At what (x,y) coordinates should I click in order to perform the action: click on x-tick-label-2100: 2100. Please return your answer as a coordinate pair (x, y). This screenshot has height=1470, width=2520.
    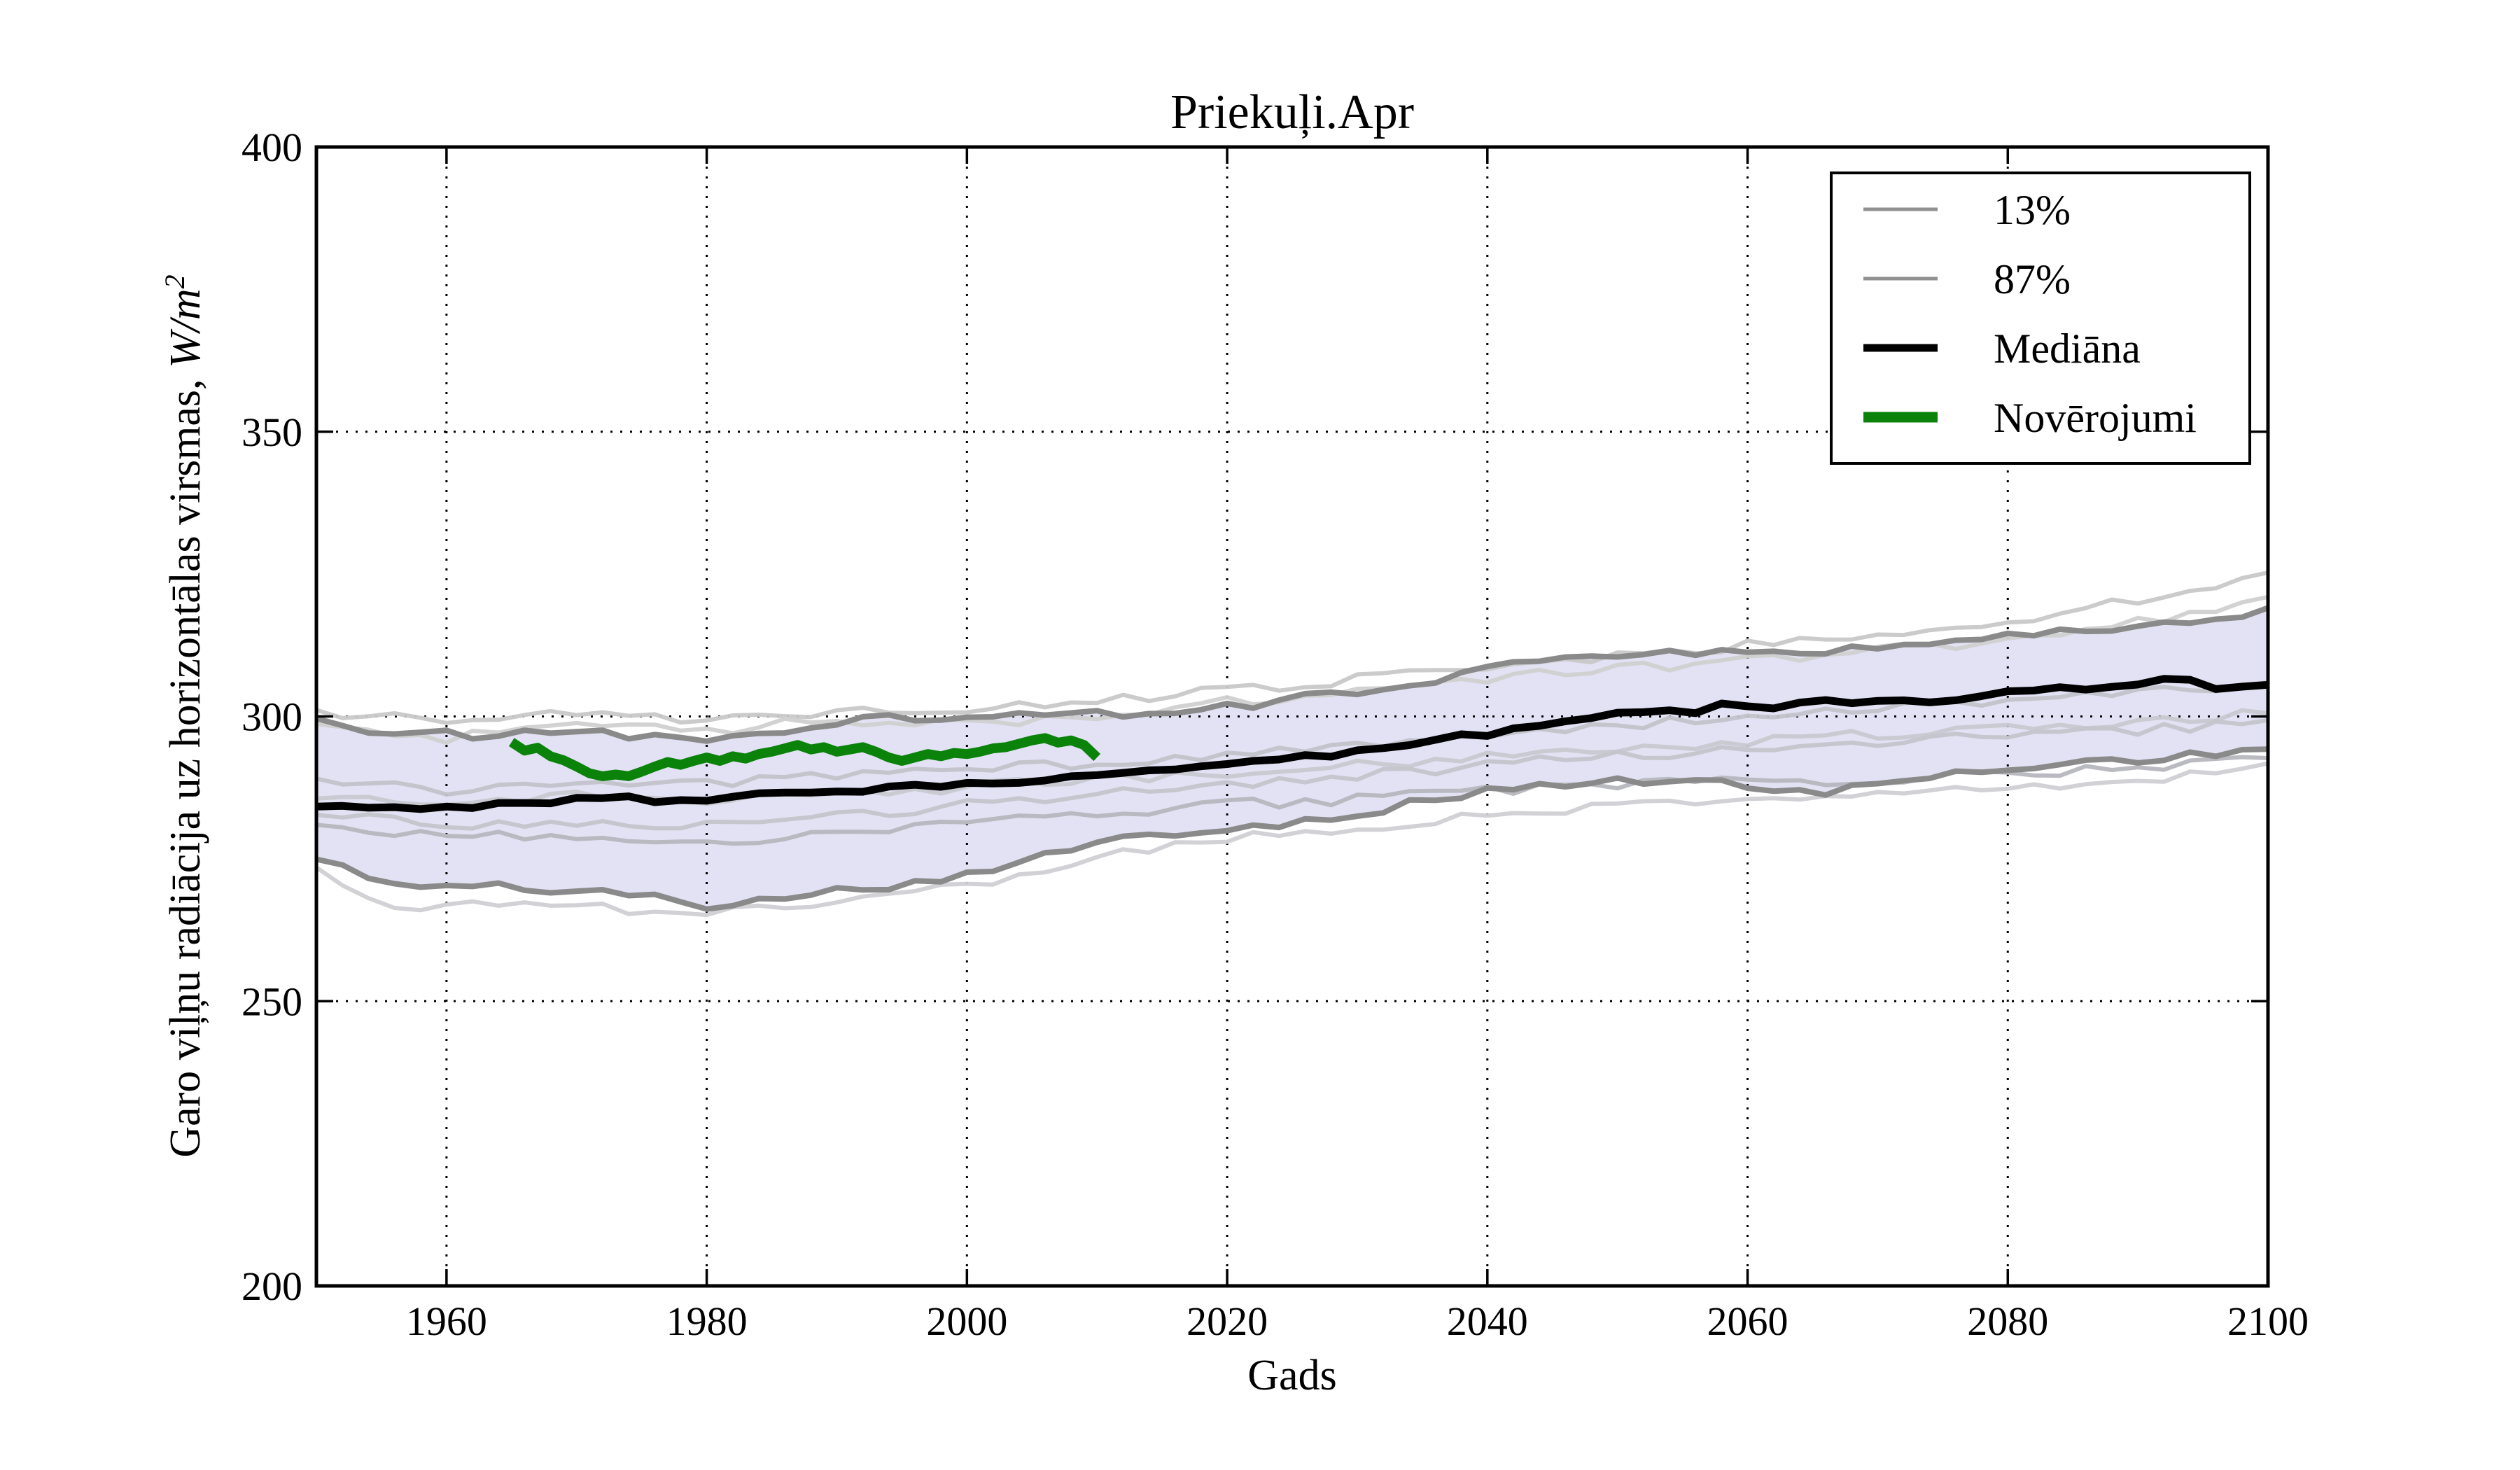
    Looking at the image, I should click on (2268, 1321).